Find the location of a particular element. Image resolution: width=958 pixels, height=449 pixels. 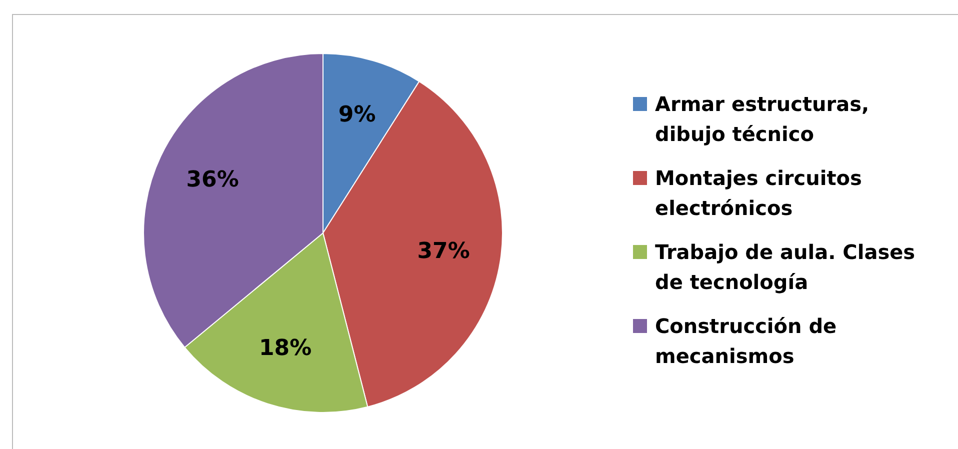

data-label: 18% is located at coordinates (285, 347).